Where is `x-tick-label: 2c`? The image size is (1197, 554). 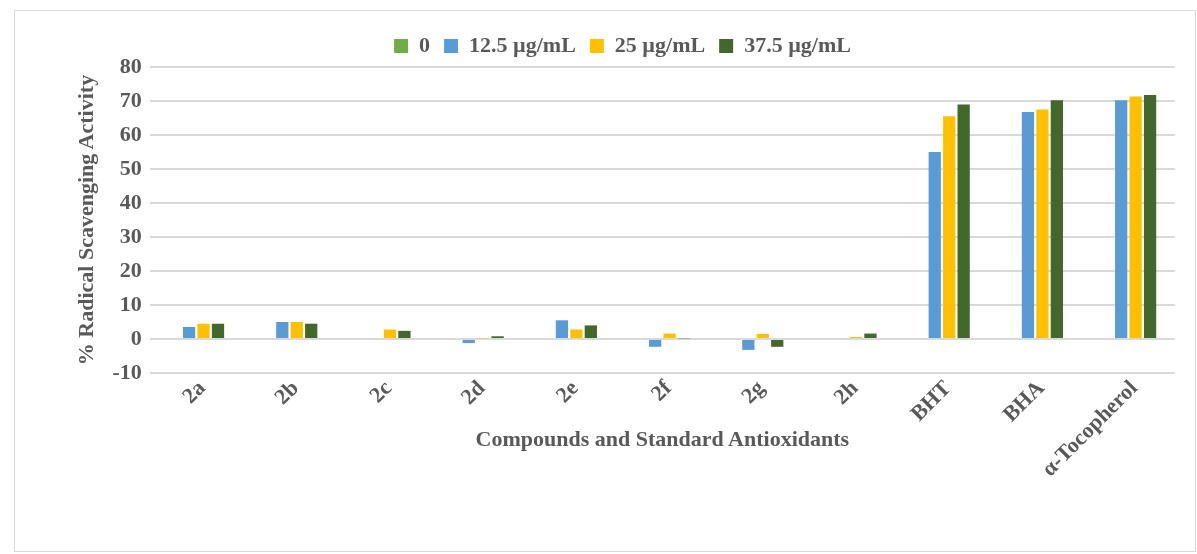 x-tick-label: 2c is located at coordinates (380, 391).